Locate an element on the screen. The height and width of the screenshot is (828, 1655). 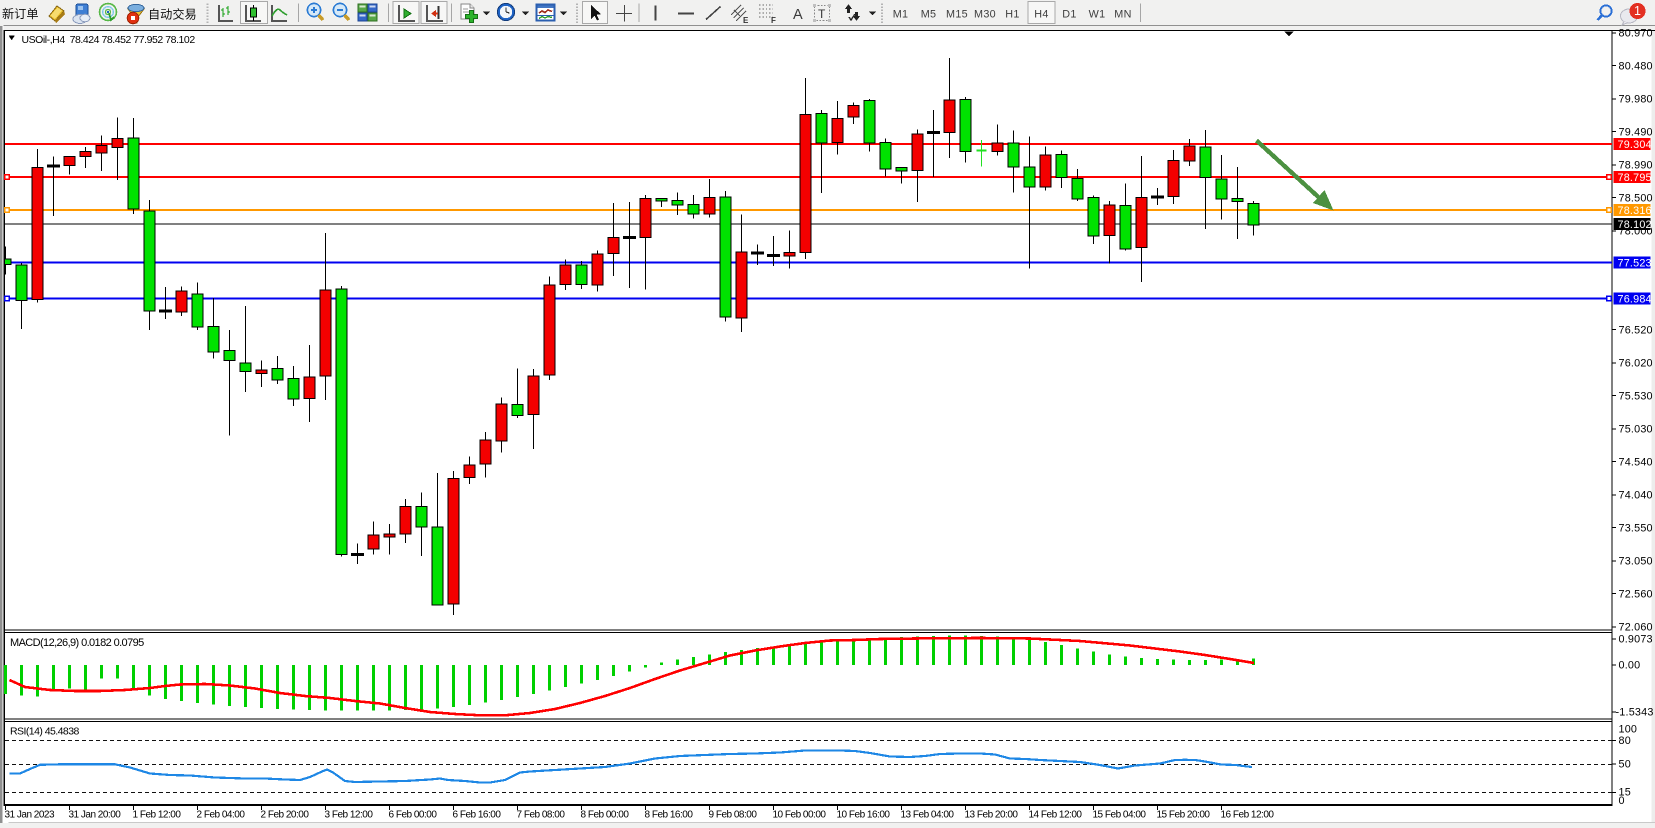
svg-text: E is located at coordinates (746, 20).